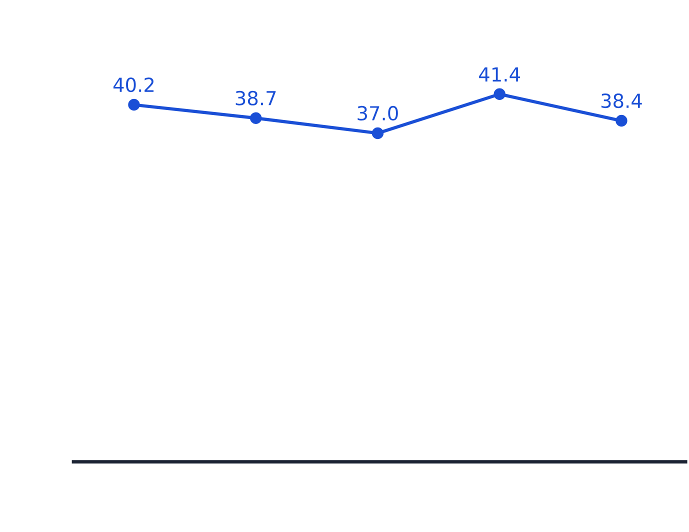 The image size is (689, 532). Describe the element at coordinates (256, 98) in the screenshot. I see `data-label: 38.7` at that location.